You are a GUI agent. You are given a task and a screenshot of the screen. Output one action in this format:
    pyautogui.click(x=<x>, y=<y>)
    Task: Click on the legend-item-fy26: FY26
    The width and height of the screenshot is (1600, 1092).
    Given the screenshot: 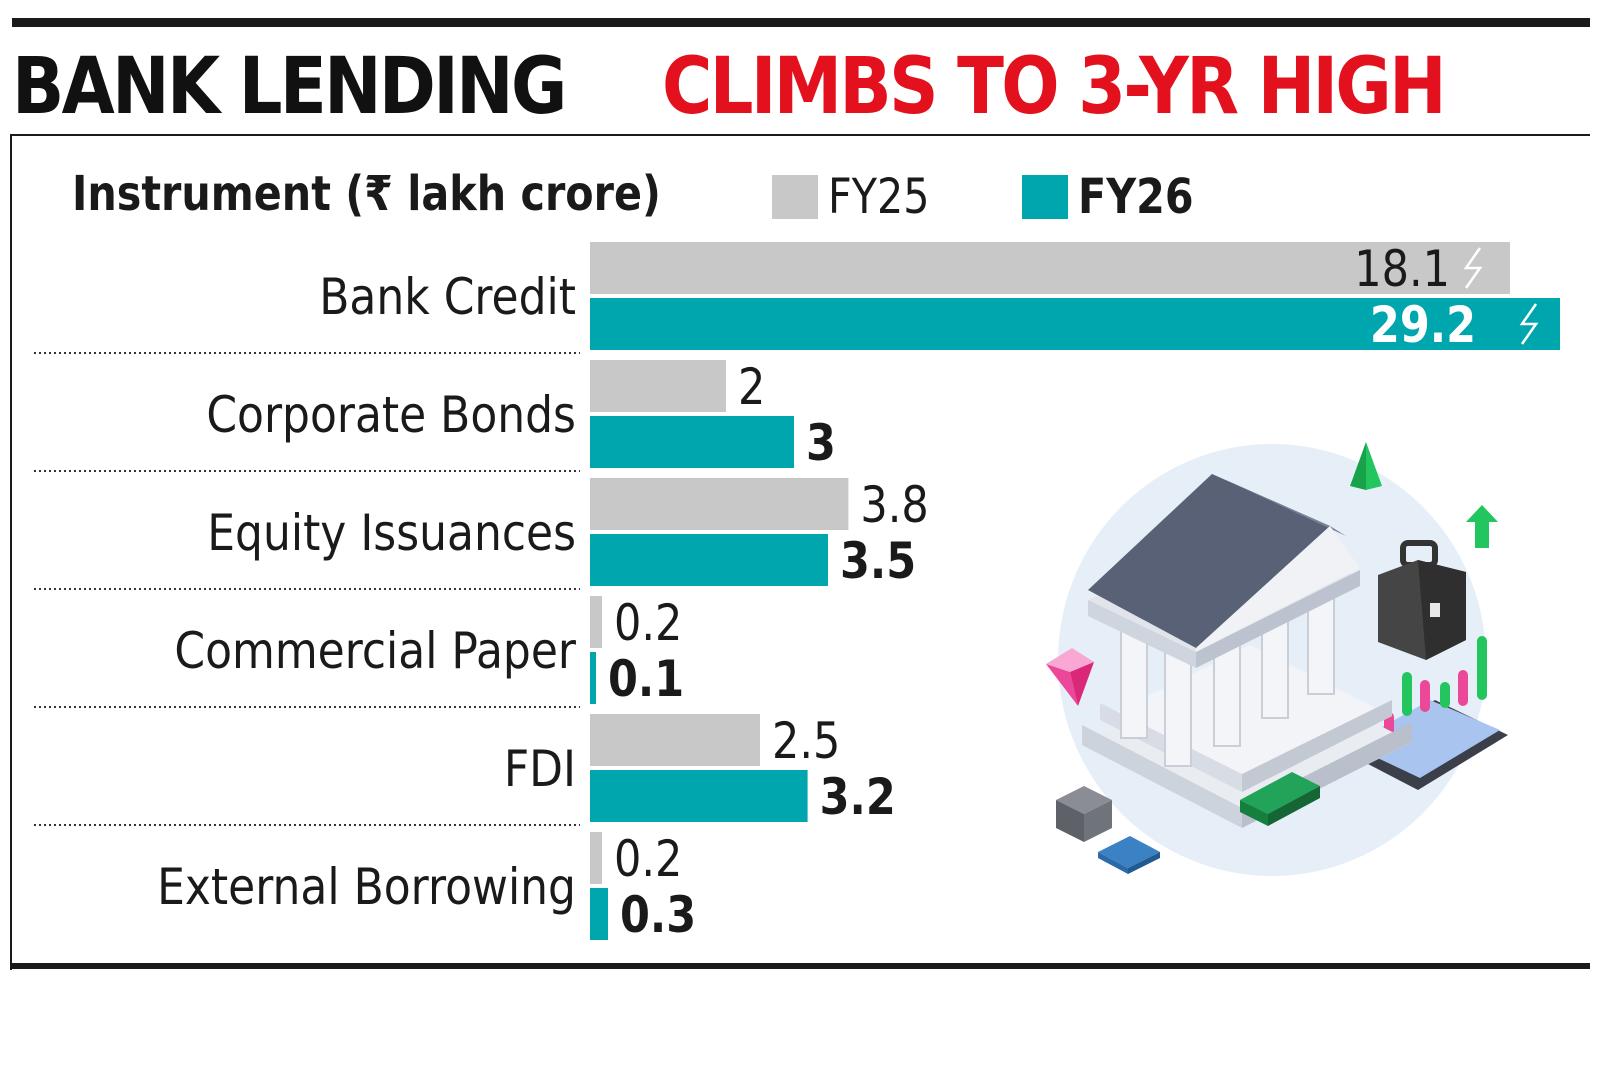 What is the action you would take?
    pyautogui.click(x=1117, y=197)
    